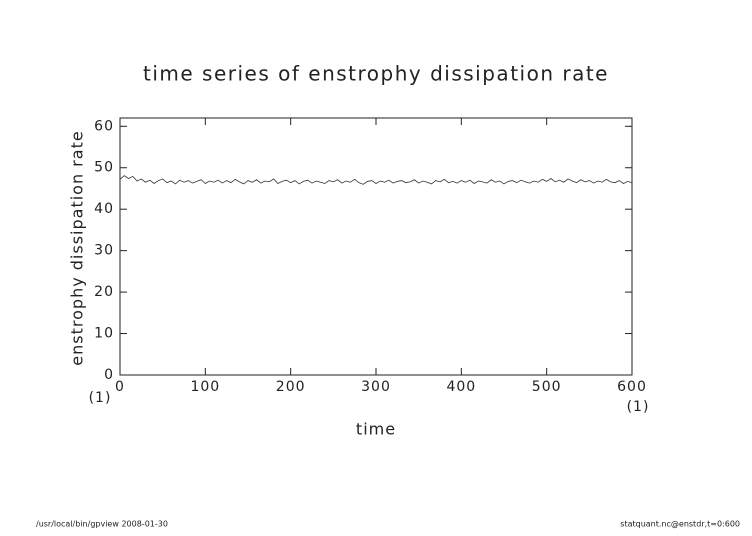  Describe the element at coordinates (680, 524) in the screenshot. I see `footer-right: statquant.nc@enstdr,t=0:600` at that location.